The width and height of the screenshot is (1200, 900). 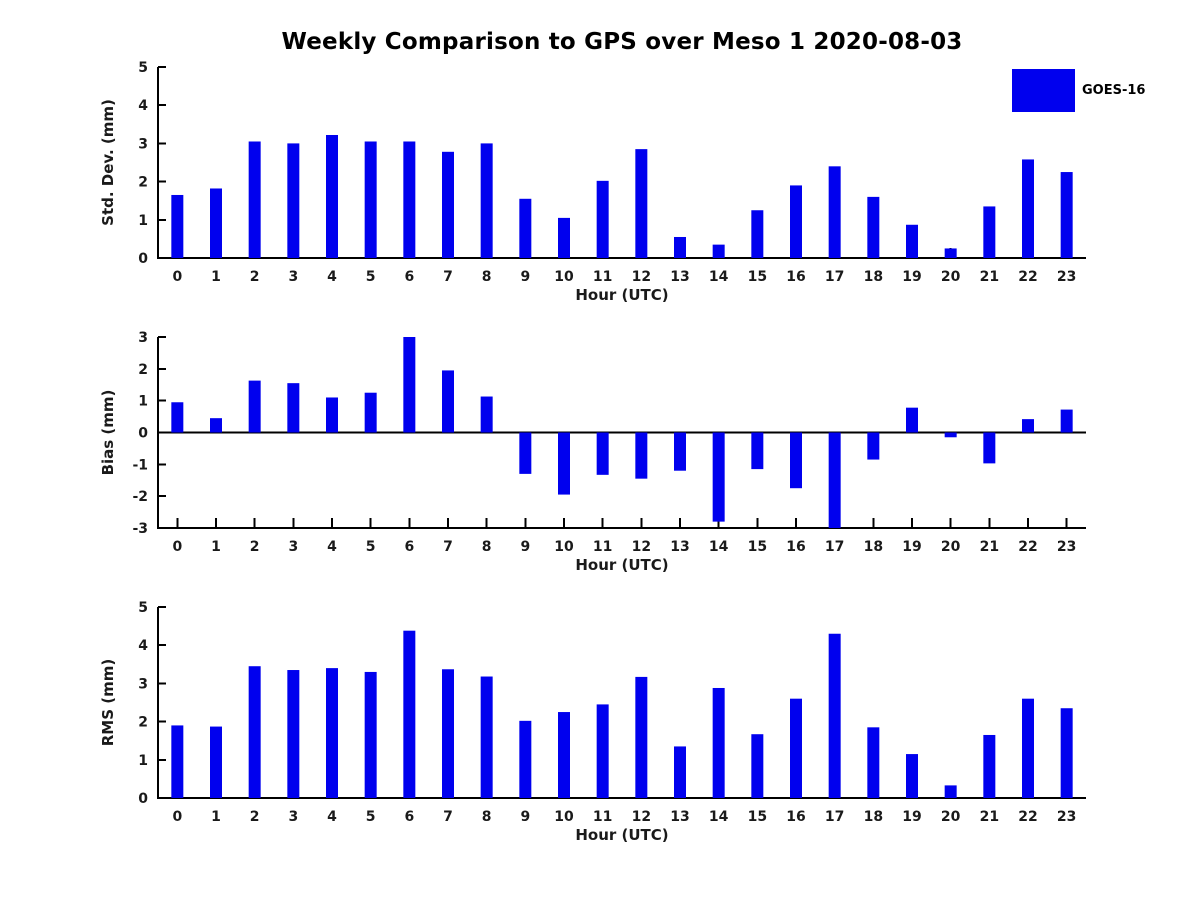 I want to click on y-tick-label: -2, so click(x=140, y=497).